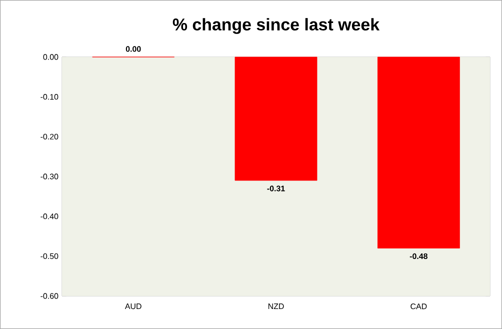  Describe the element at coordinates (276, 26) in the screenshot. I see `chart-title: % change since last week` at that location.